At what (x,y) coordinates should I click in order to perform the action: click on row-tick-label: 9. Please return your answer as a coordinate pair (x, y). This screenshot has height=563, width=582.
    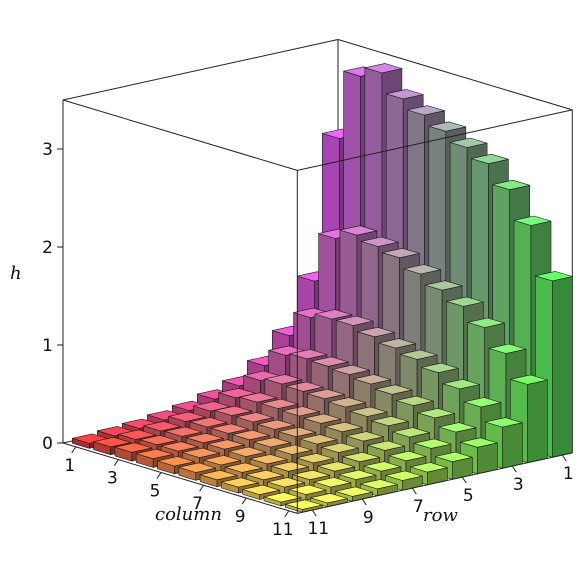
    Looking at the image, I should click on (368, 518).